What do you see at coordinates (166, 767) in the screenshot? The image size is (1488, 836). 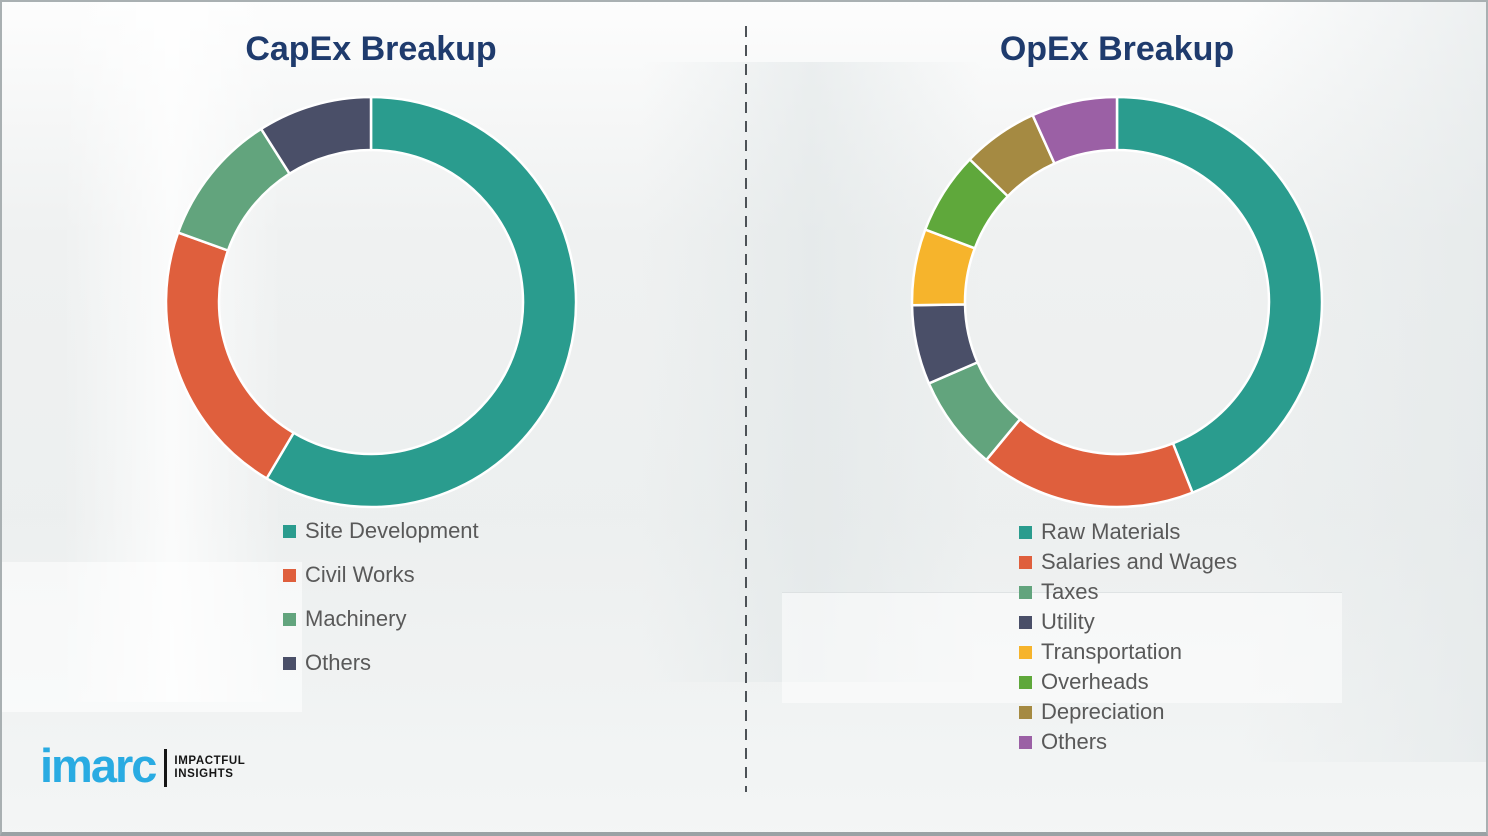 I see `imarc-logo-divider-bar` at bounding box center [166, 767].